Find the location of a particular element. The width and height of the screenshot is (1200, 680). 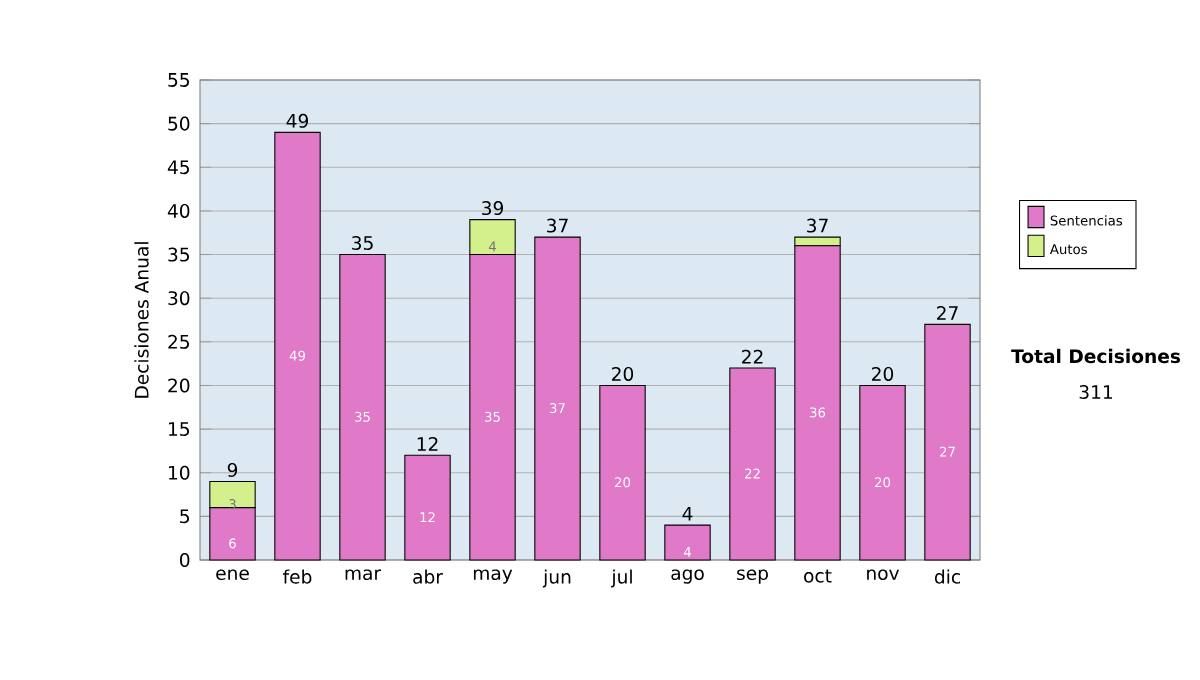

x-tick-label: jun is located at coordinates (556, 578).